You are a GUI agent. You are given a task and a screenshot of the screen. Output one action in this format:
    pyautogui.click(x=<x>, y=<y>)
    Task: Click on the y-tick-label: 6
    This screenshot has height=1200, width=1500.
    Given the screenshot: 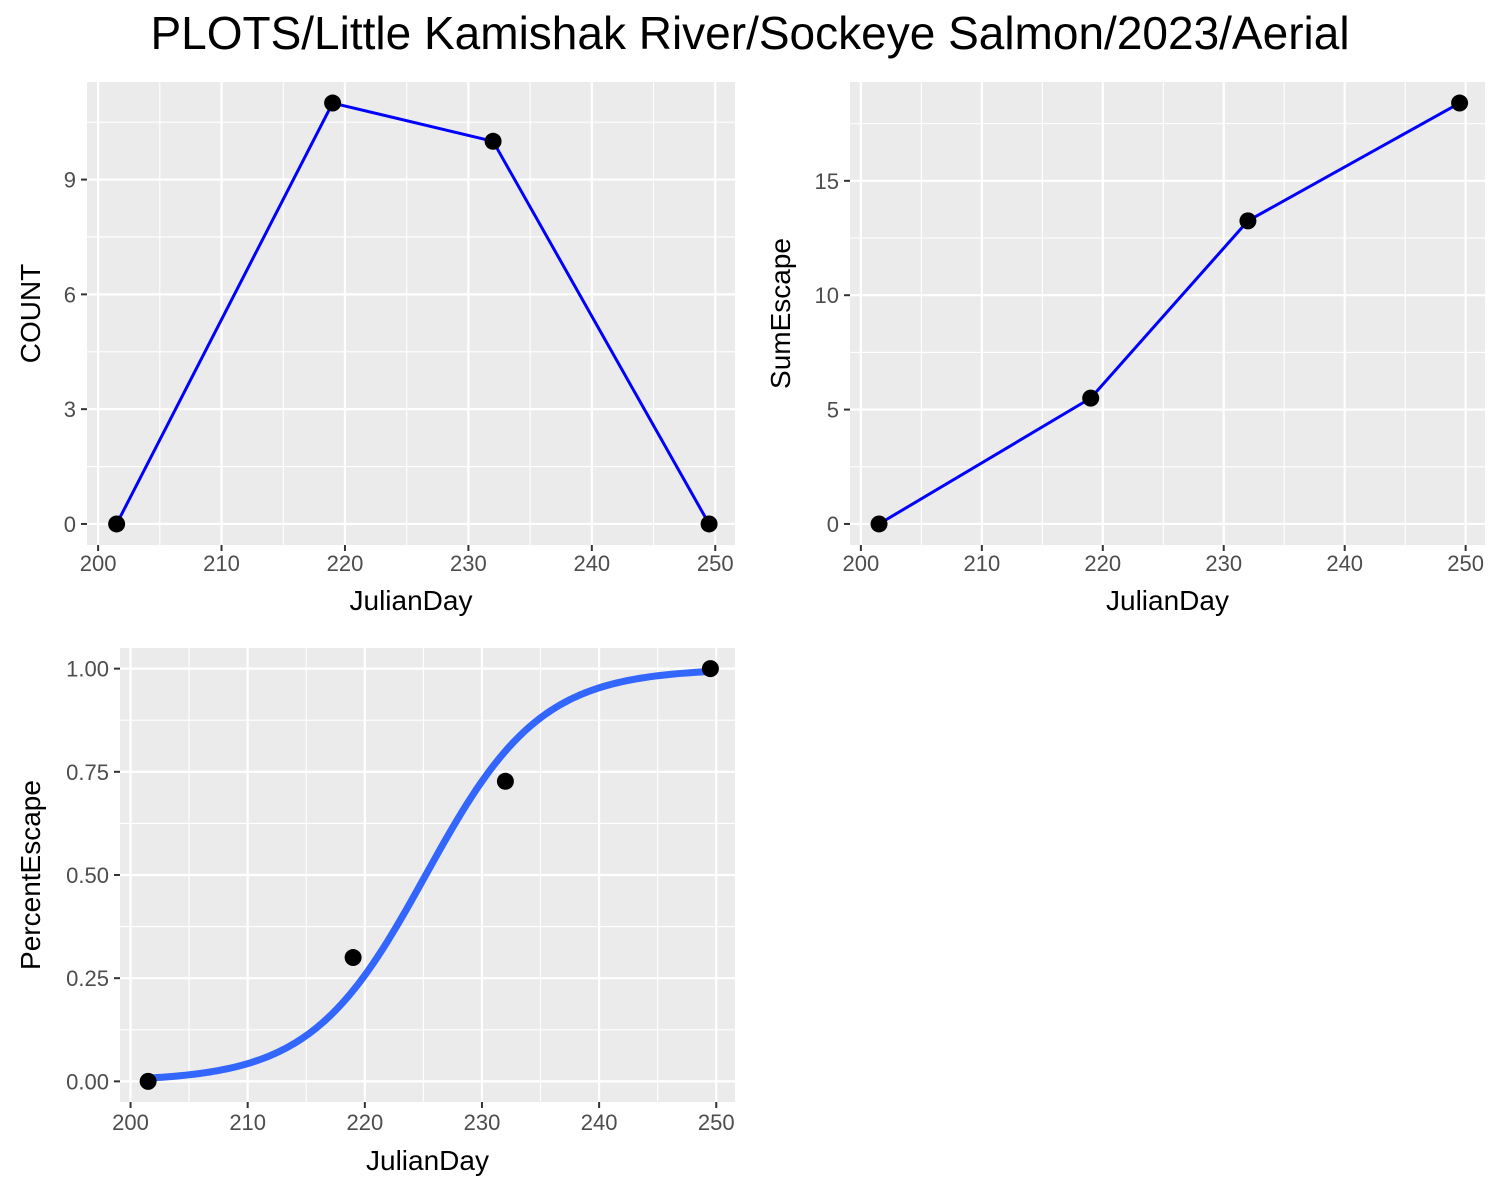 What is the action you would take?
    pyautogui.click(x=70, y=294)
    